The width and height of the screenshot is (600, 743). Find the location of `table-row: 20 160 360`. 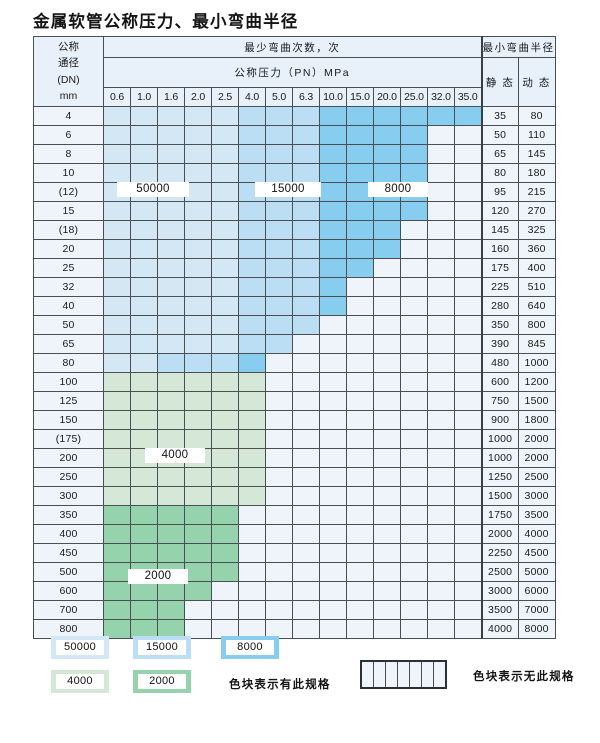

table-row: 20 160 360 is located at coordinates (294, 249).